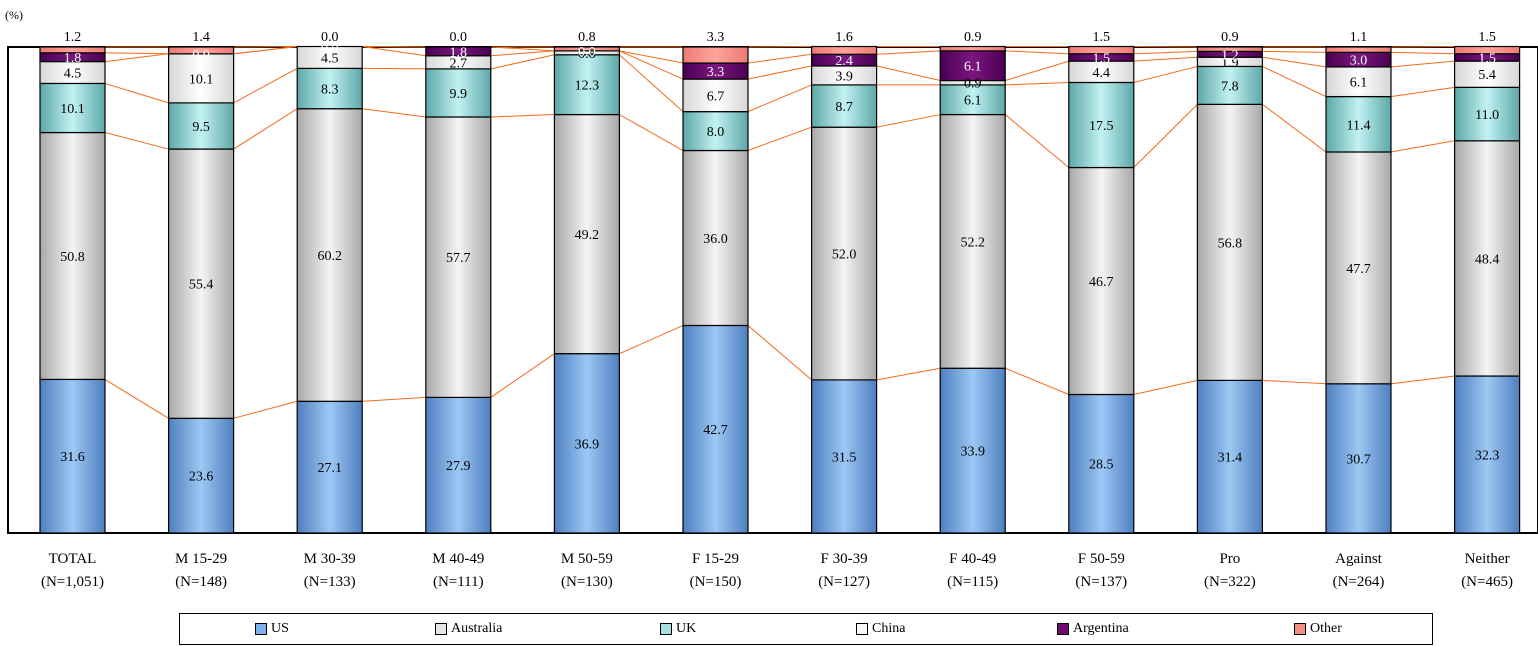 This screenshot has height=646, width=1538. I want to click on x-tick-label-m-30-39: M 30-39, so click(330, 559).